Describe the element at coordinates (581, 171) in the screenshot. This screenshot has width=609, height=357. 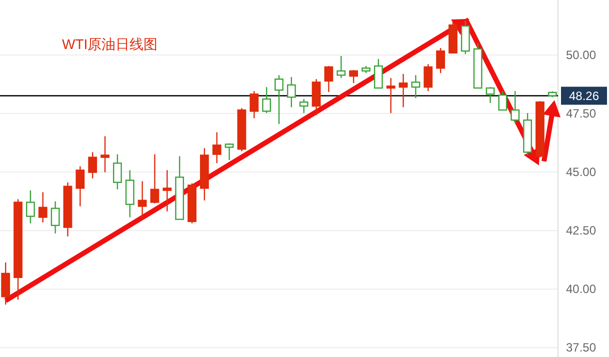
I see `y-tick-label: 45.00` at that location.